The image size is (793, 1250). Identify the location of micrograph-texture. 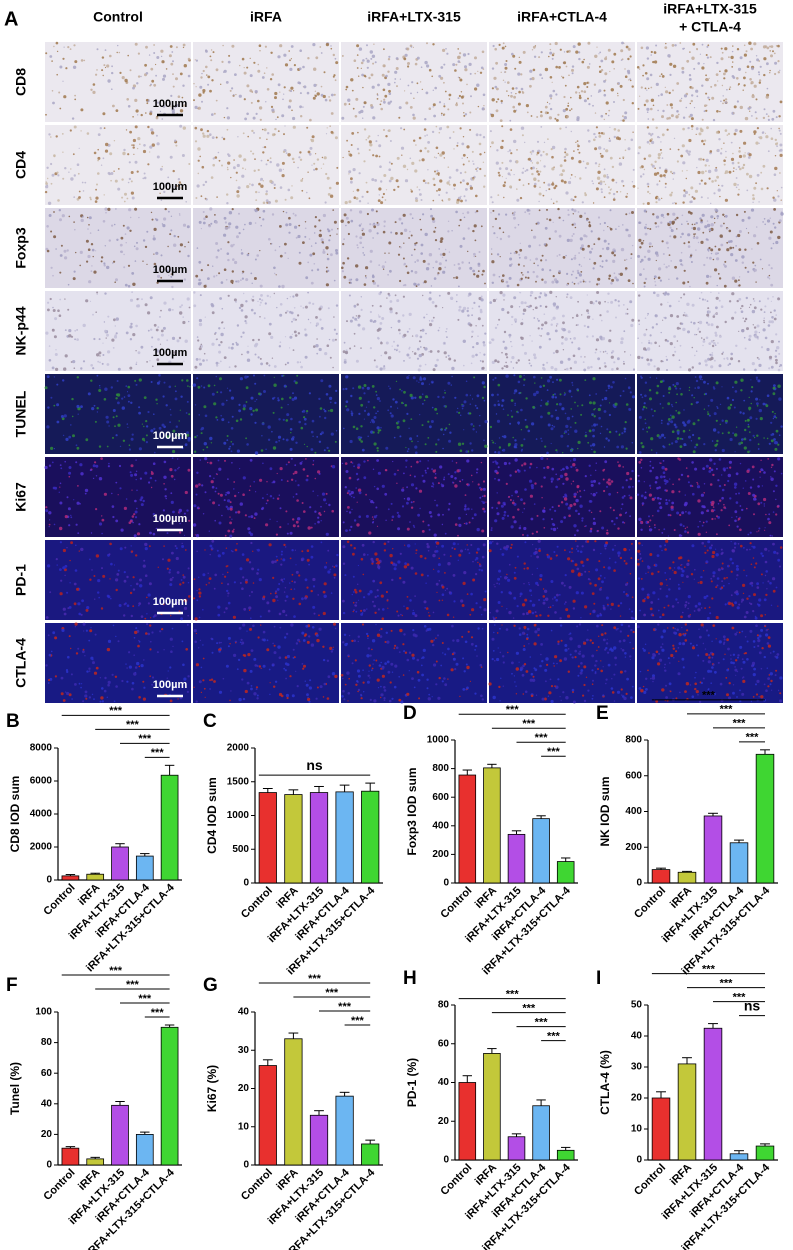
(562, 414).